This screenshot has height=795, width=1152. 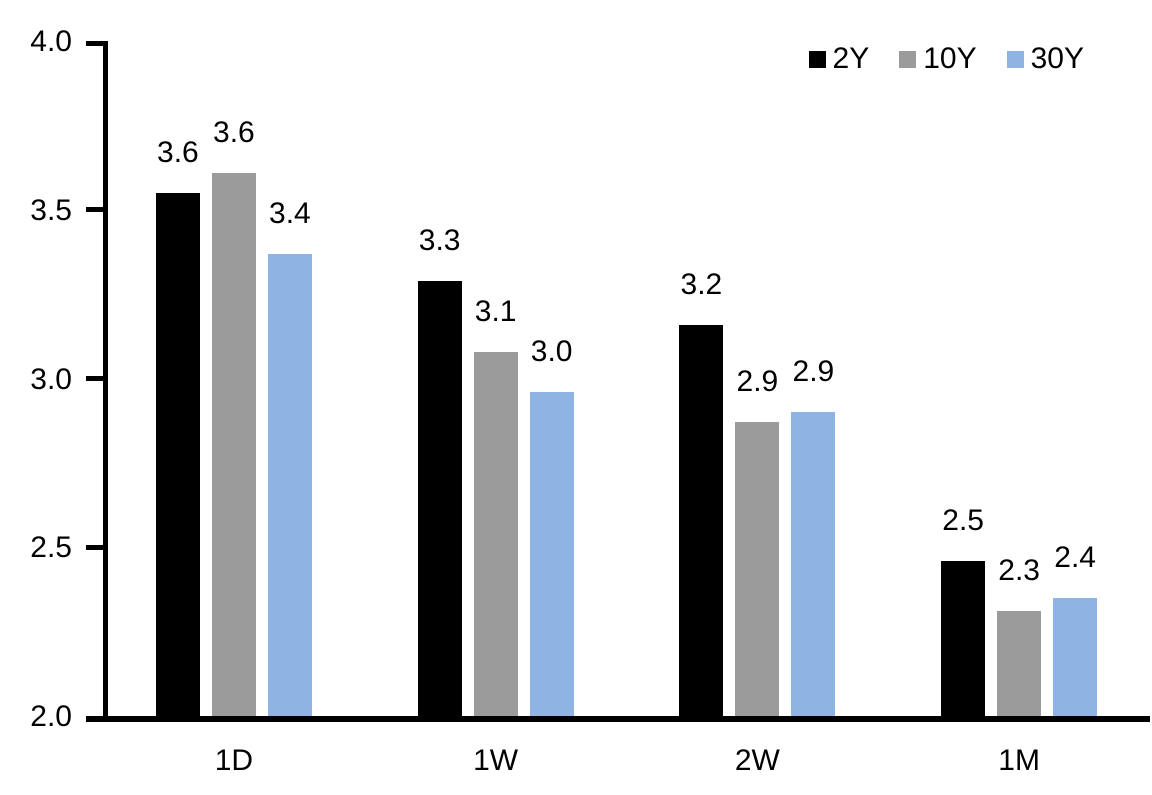 What do you see at coordinates (439, 498) in the screenshot?
I see `bar-2y-1w` at bounding box center [439, 498].